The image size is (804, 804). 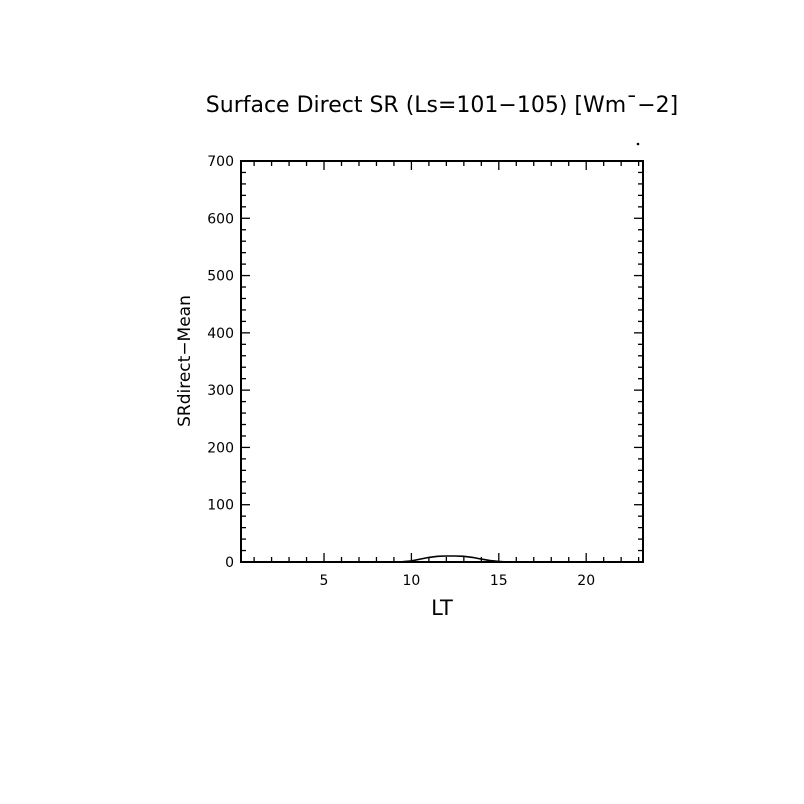 What do you see at coordinates (220, 506) in the screenshot?
I see `y-tick-label: 100` at bounding box center [220, 506].